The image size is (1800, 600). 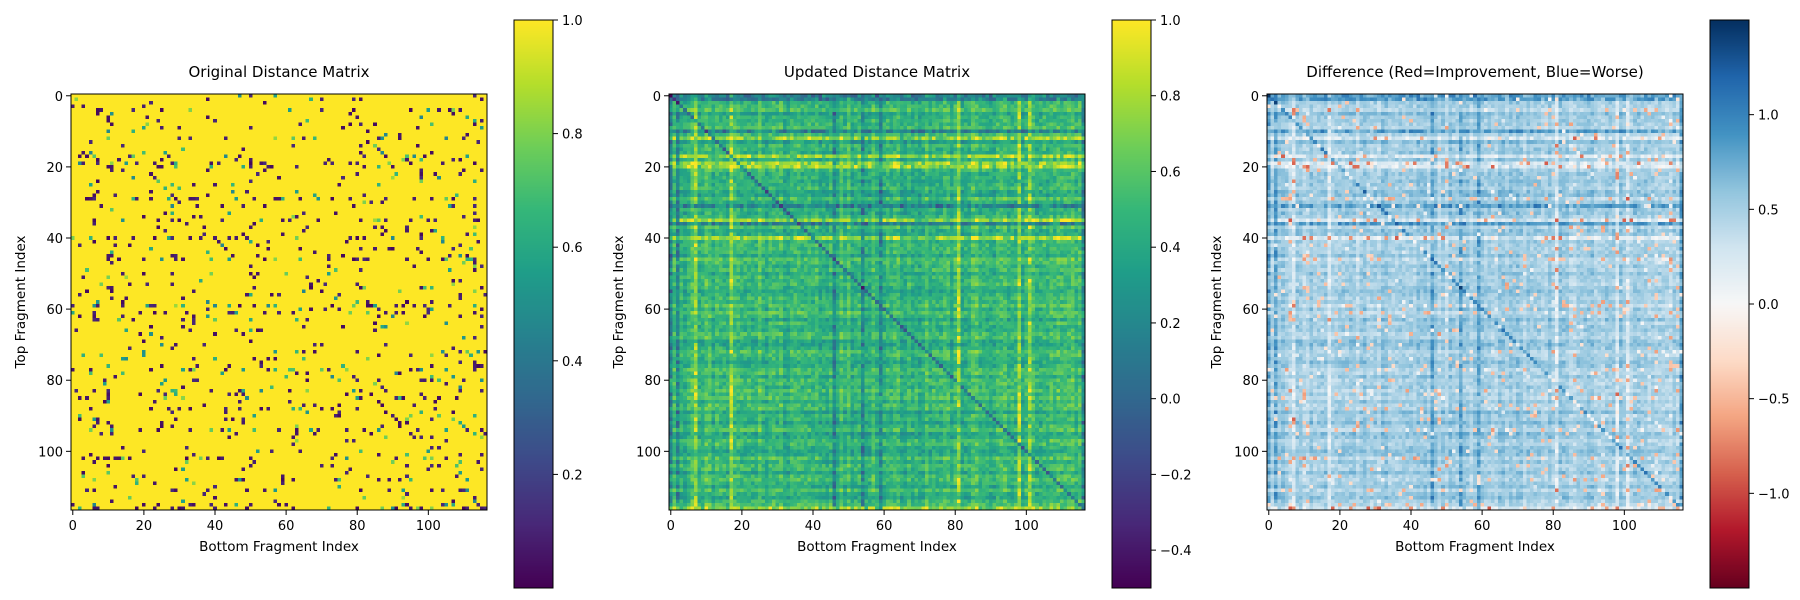 I want to click on colorbar-original-ticks: 0.2 0.4 0.6 0.8 1.0, so click(x=568, y=248).